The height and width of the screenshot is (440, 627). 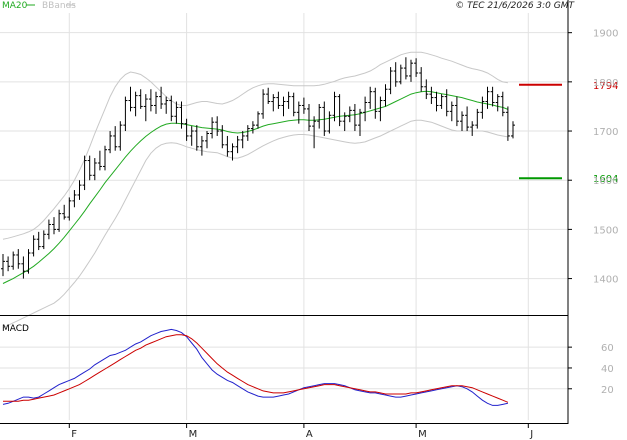 What do you see at coordinates (193, 434) in the screenshot?
I see `x-tick-label: M` at bounding box center [193, 434].